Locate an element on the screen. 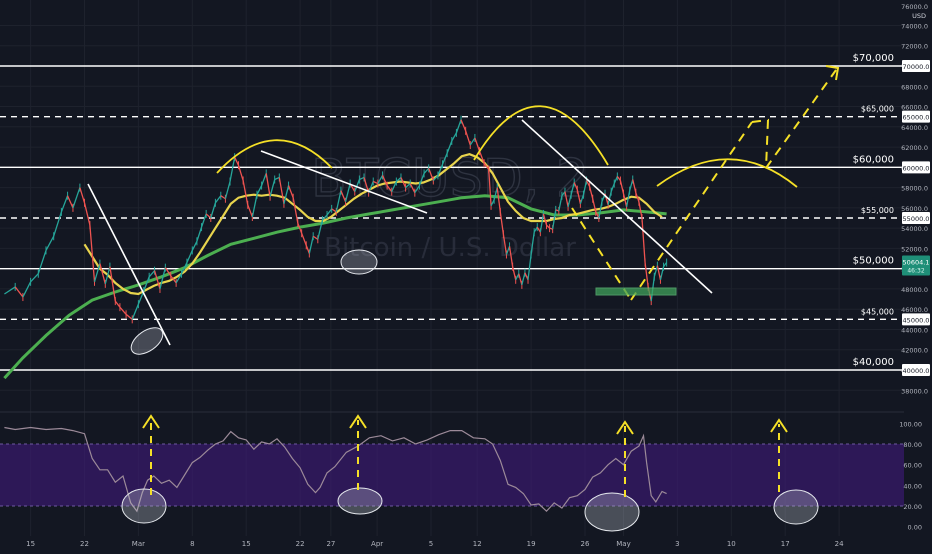  price-tick-label: 58000.0 is located at coordinates (914, 189).